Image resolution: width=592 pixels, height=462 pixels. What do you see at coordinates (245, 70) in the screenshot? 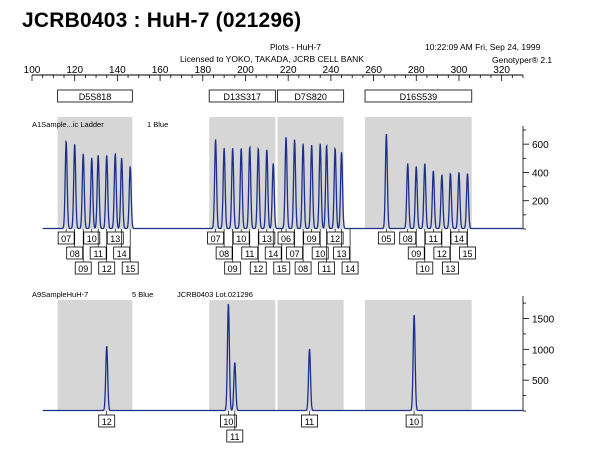
I see `x-tick-label: 200` at bounding box center [245, 70].